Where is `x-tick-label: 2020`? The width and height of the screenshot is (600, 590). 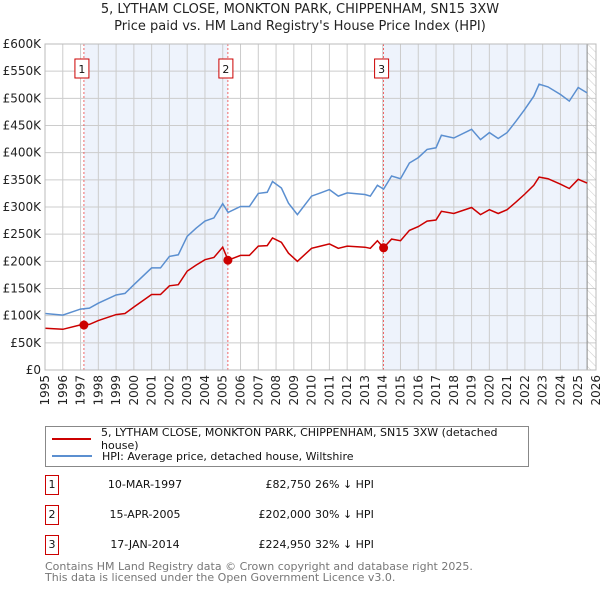
x-tick-label: 2020 is located at coordinates (489, 390).